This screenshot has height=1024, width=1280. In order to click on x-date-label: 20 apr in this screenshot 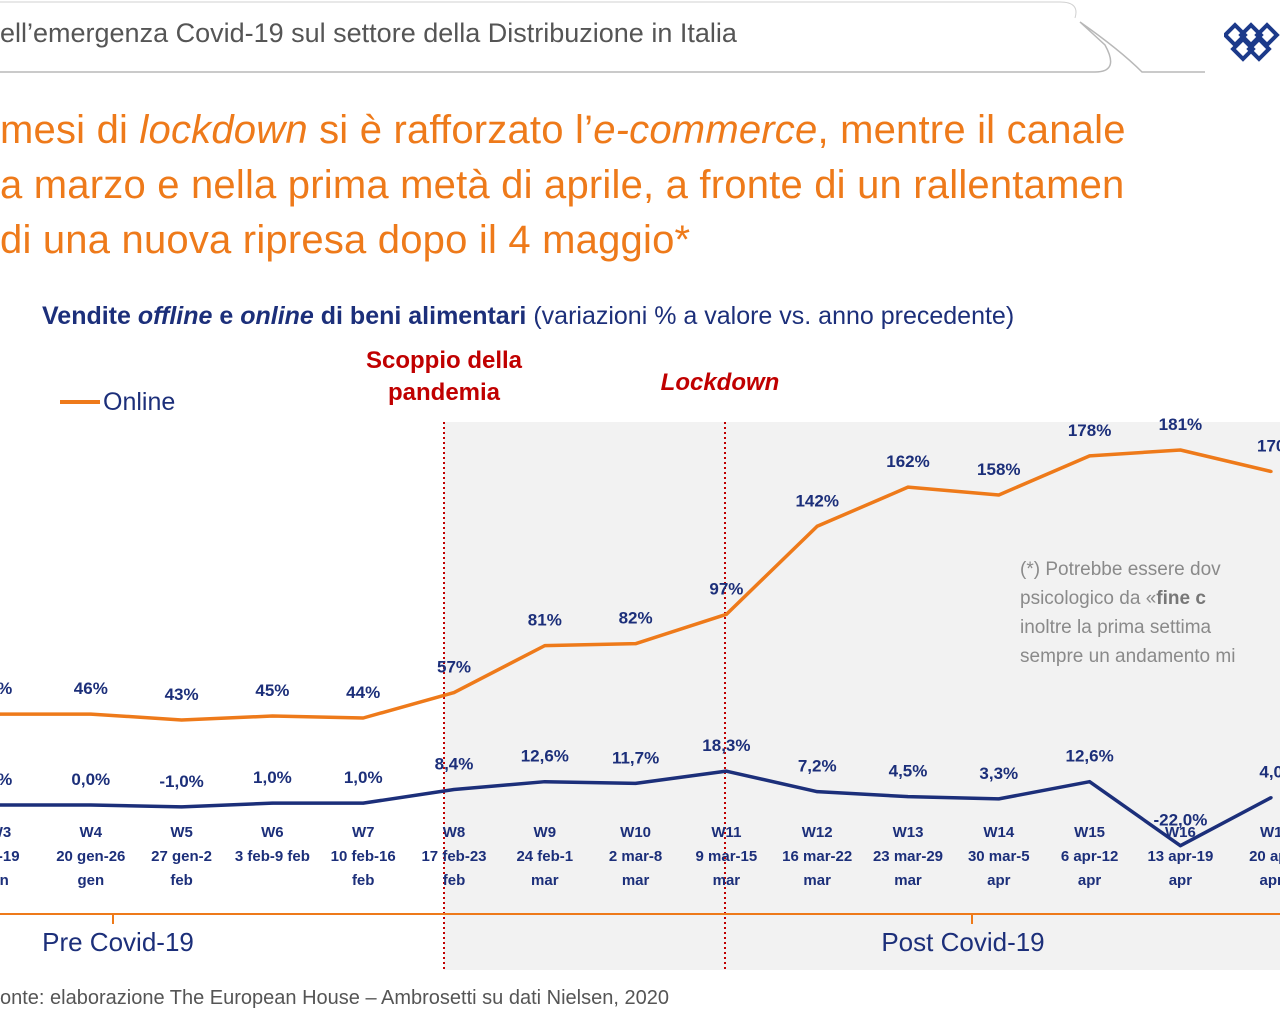, I will do `click(1264, 856)`.